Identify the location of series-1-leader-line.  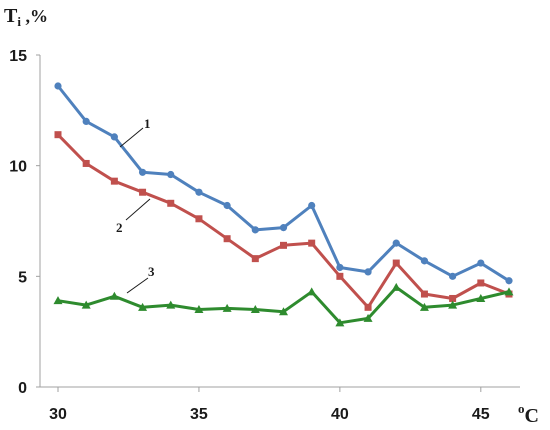
(131, 137).